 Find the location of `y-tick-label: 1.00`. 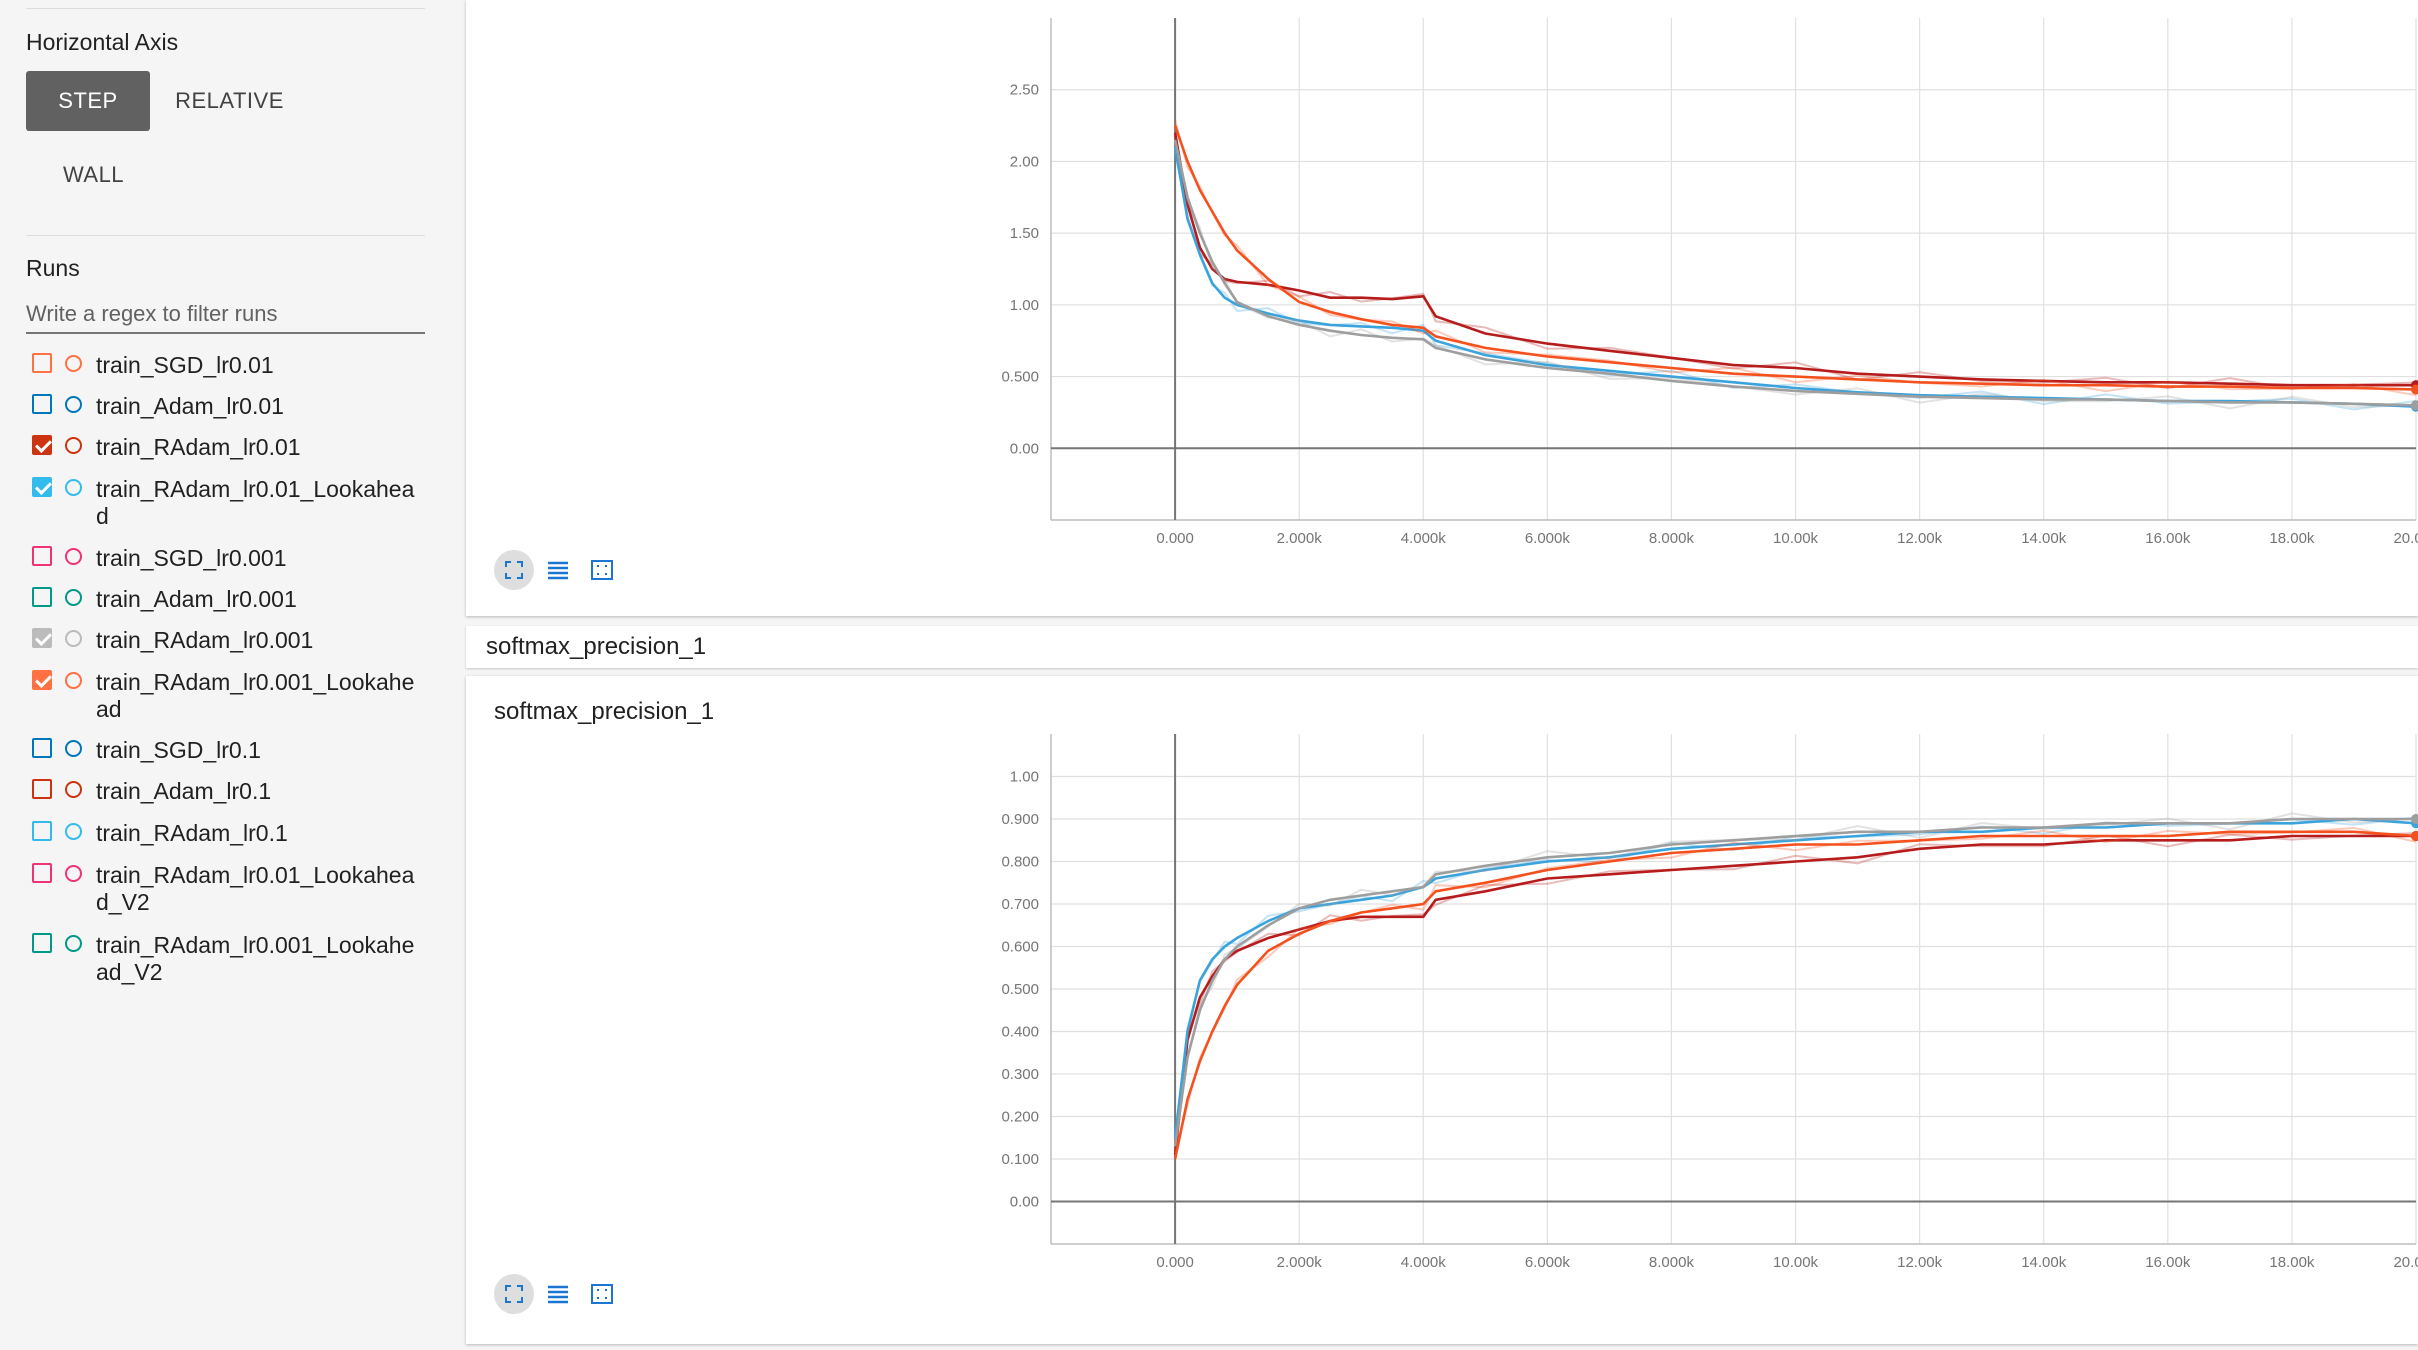

y-tick-label: 1.00 is located at coordinates (1024, 305).